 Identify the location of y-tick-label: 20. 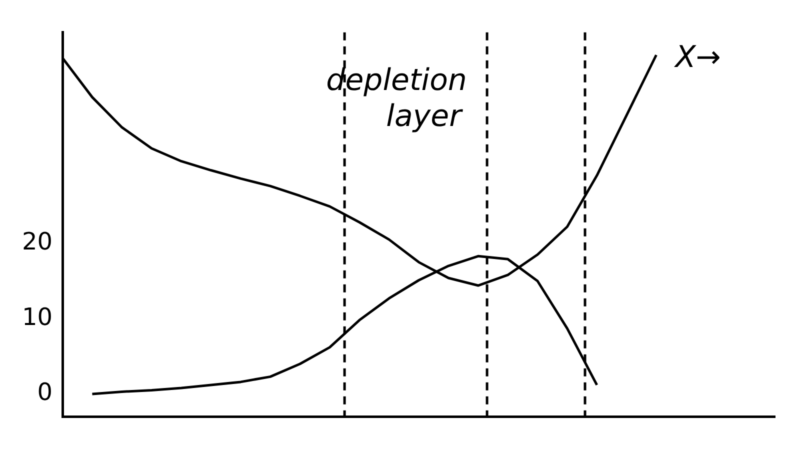
(37, 242).